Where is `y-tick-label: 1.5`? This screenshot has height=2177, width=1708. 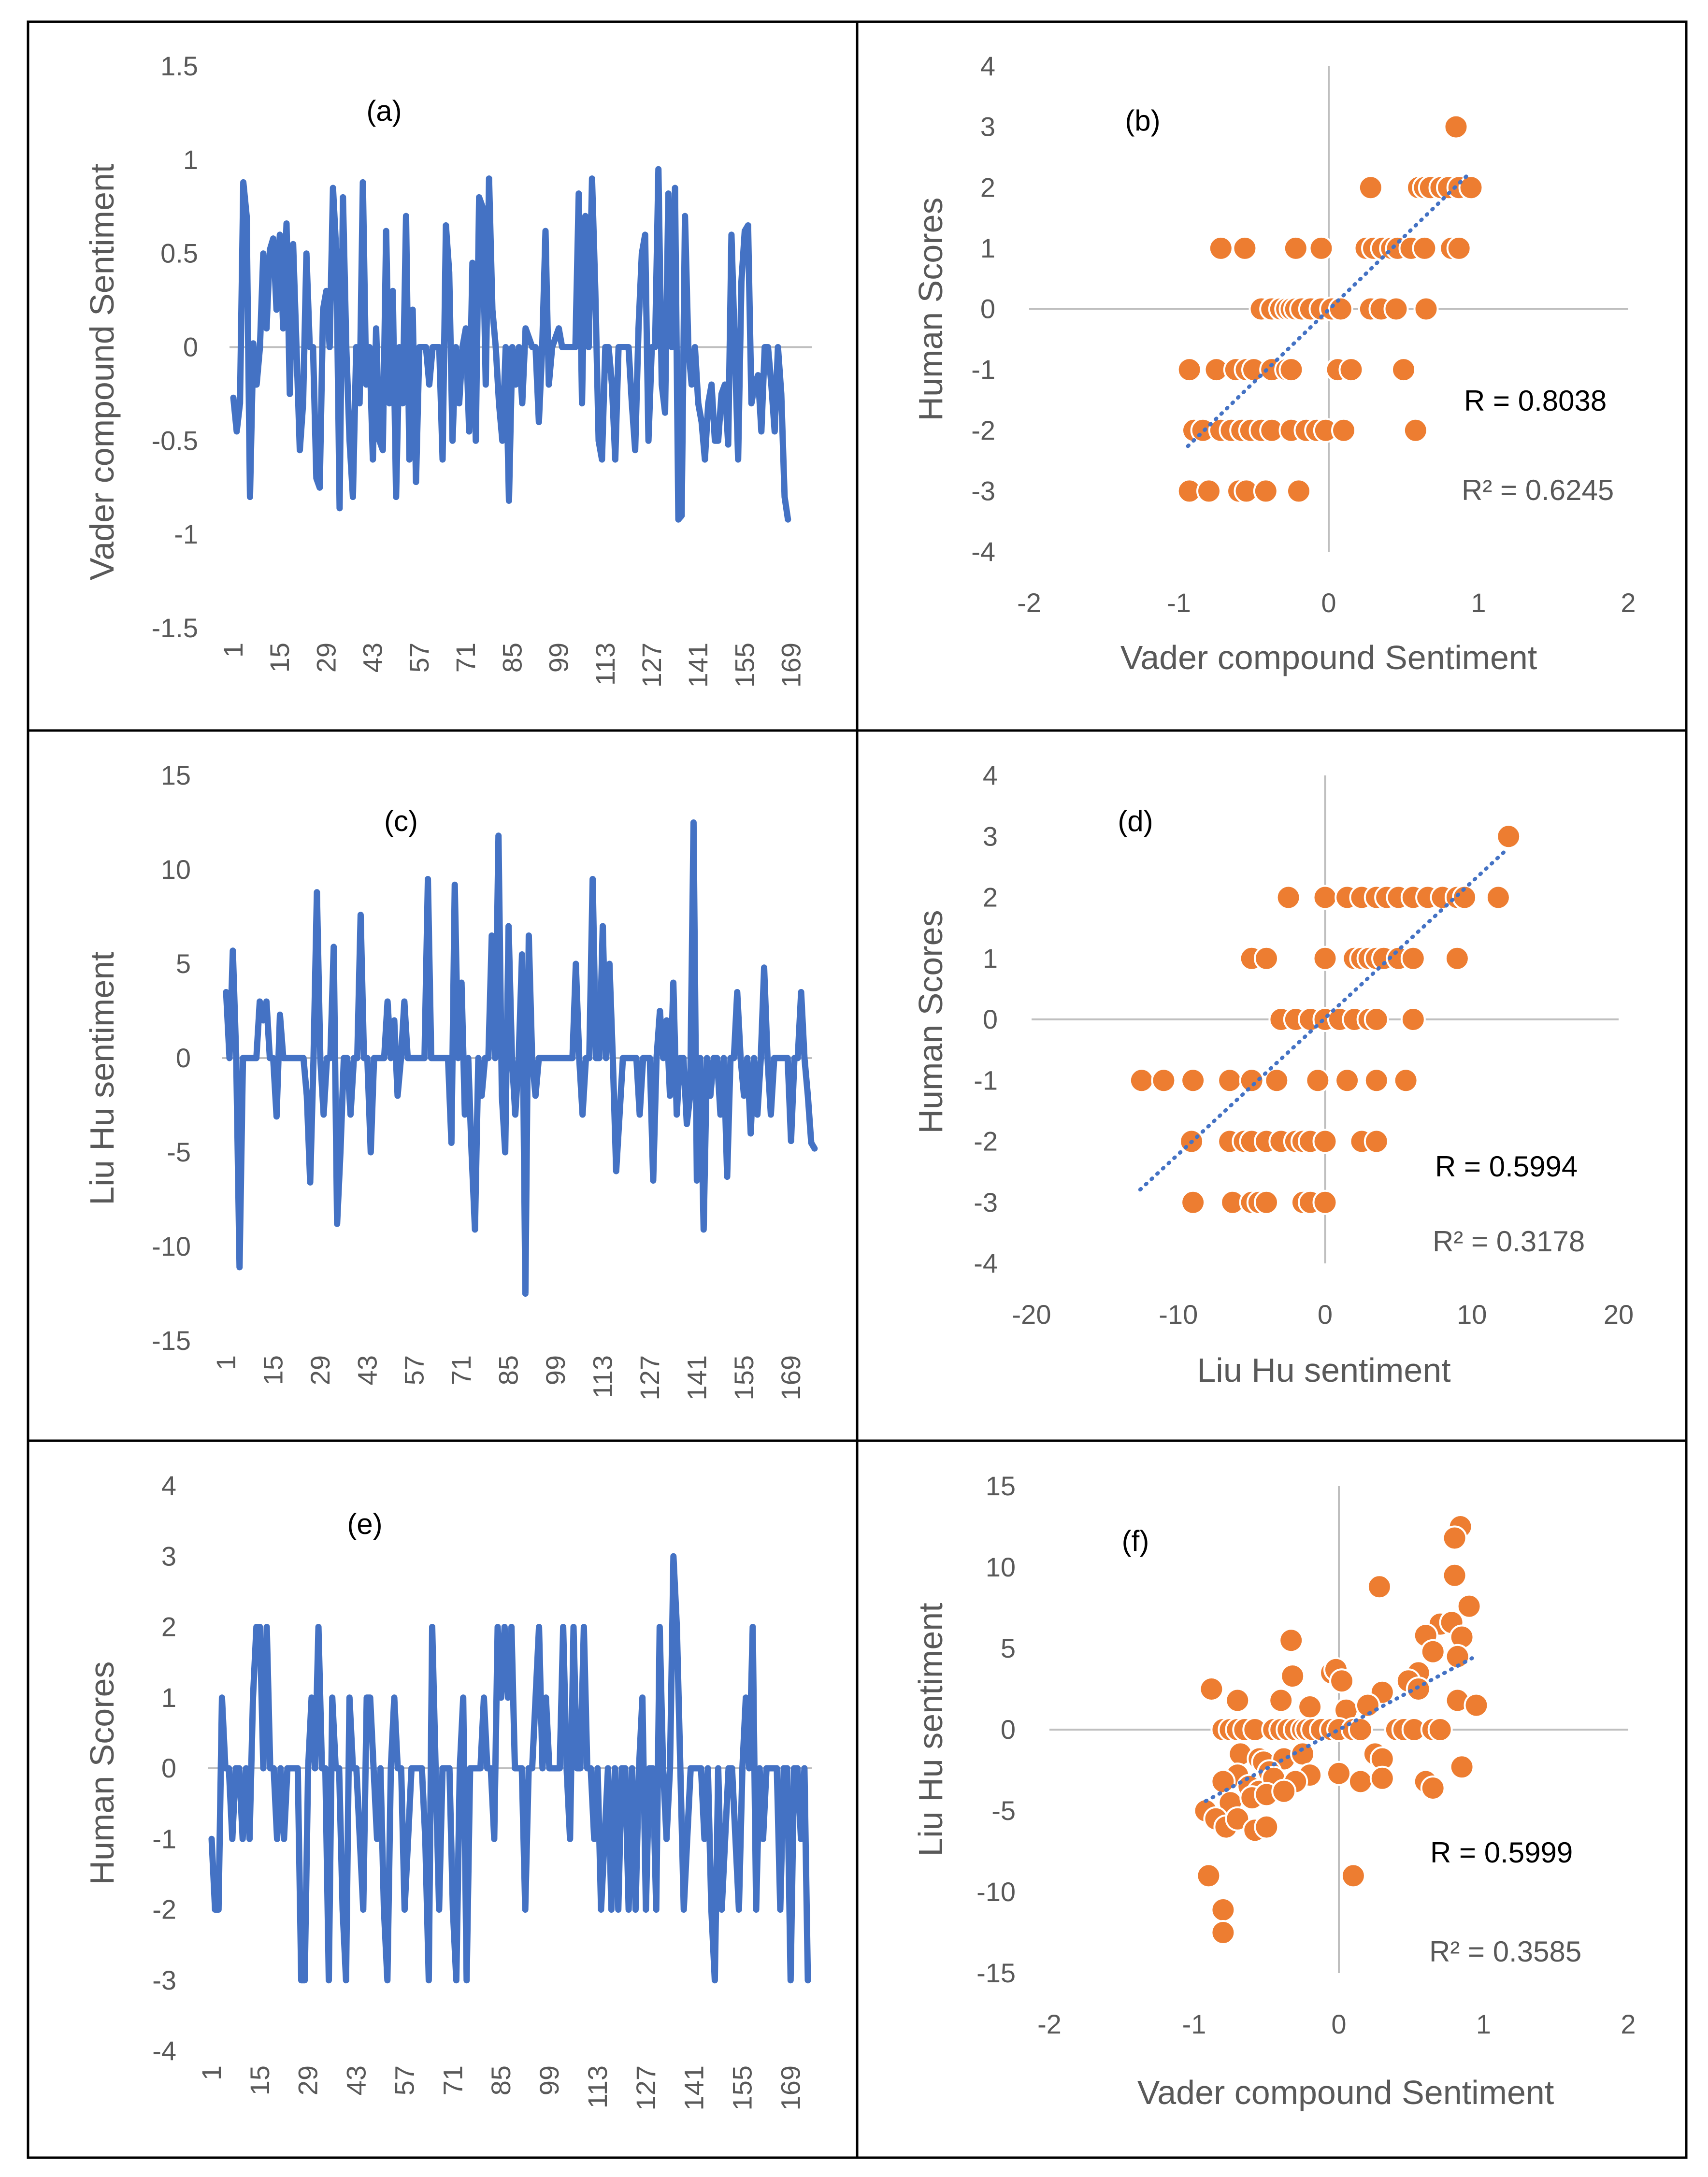
y-tick-label: 1.5 is located at coordinates (179, 66).